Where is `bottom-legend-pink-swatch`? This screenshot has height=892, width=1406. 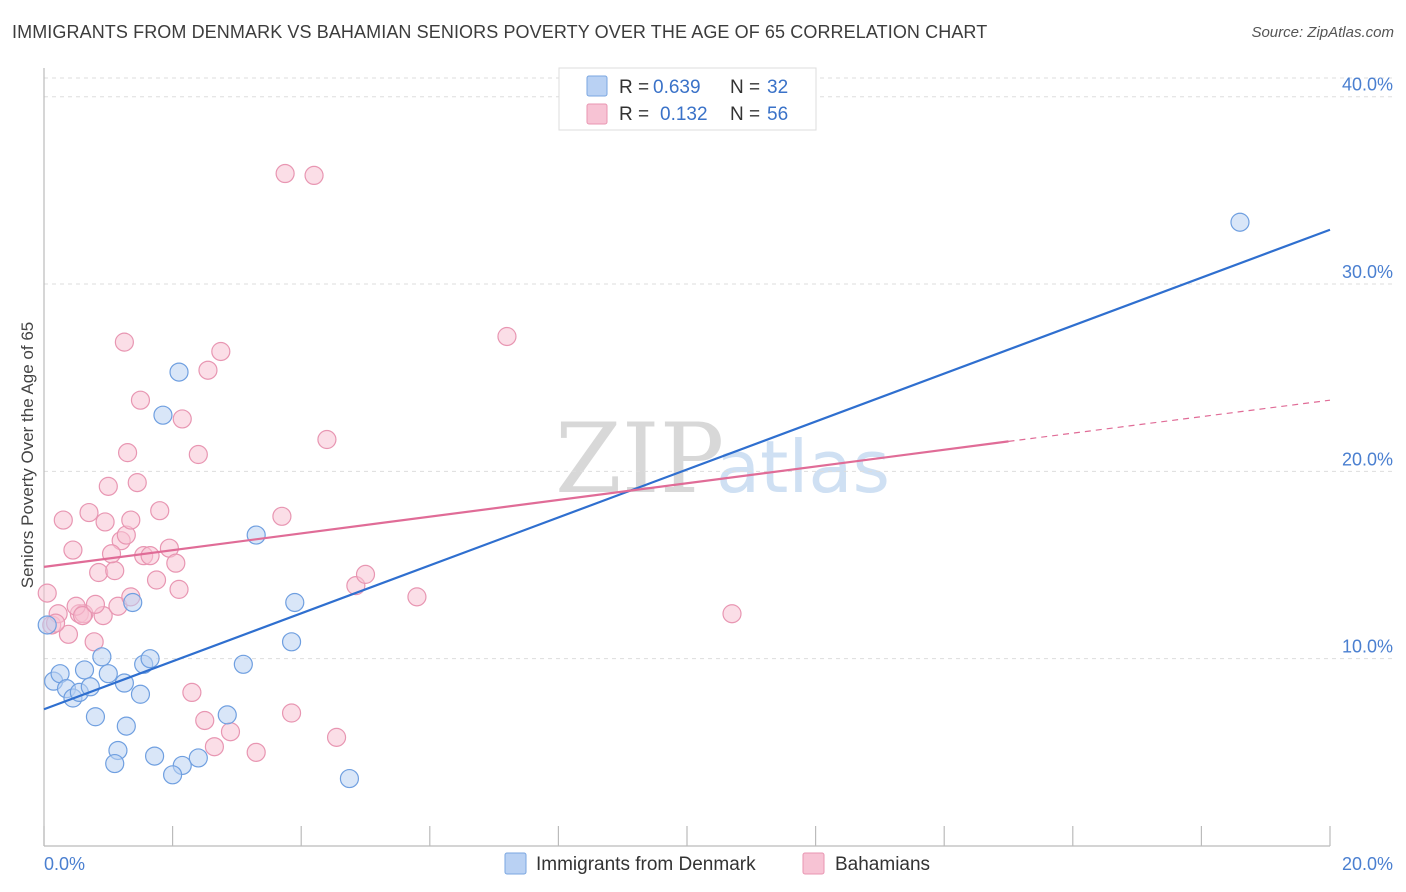 bottom-legend-pink-swatch is located at coordinates (813, 863).